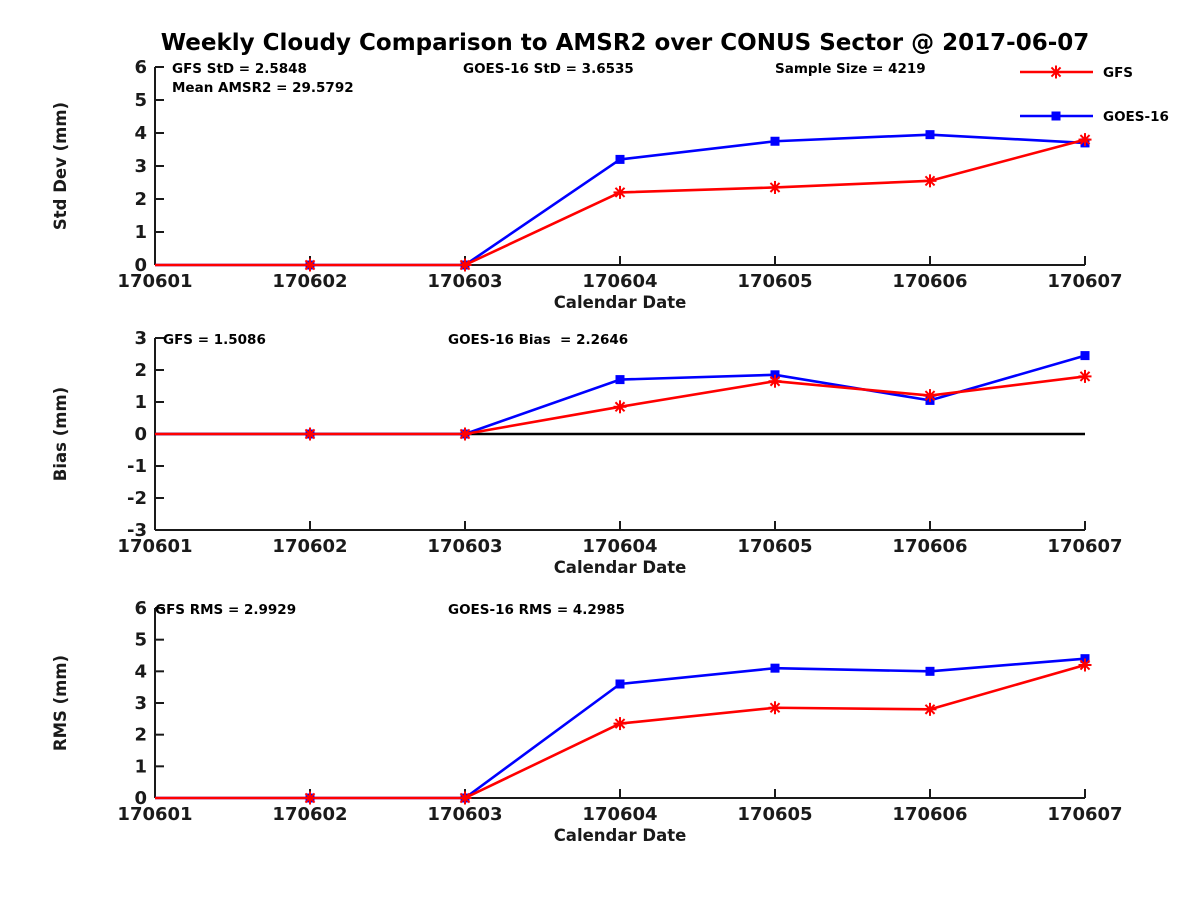 The image size is (1200, 904). What do you see at coordinates (225, 610) in the screenshot?
I see `stat-annotation: GFS RMS = 2.9929` at bounding box center [225, 610].